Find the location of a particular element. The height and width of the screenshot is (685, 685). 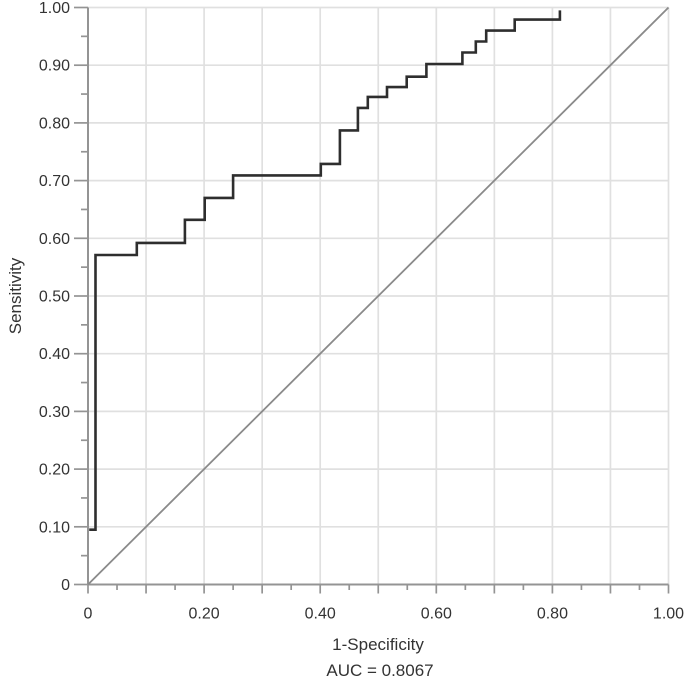

y-tick-label: 0.60 is located at coordinates (54, 239).